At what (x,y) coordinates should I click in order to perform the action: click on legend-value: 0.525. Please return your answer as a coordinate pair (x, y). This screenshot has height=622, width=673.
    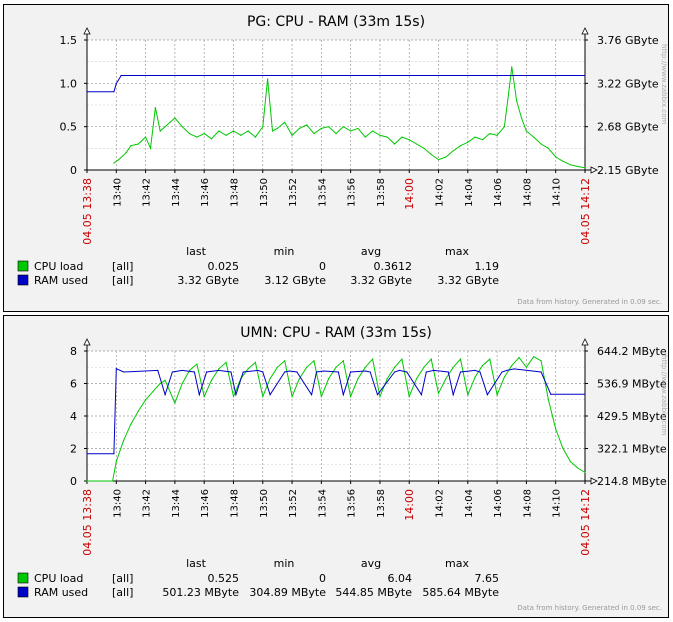
    Looking at the image, I should click on (224, 578).